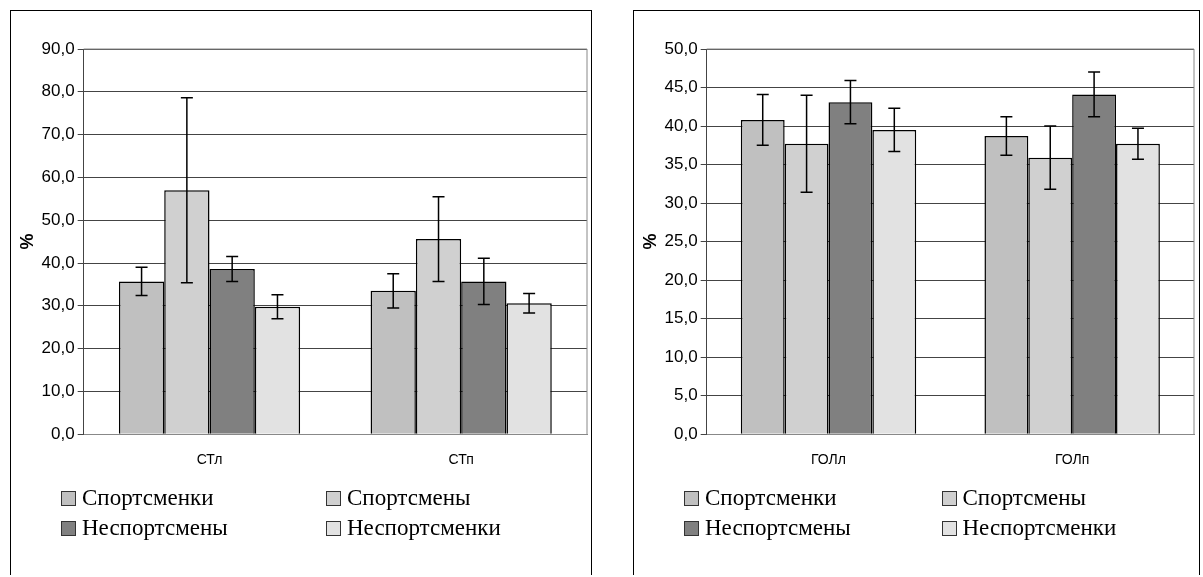  I want to click on y-tick-label: 60,0, so click(58, 177).